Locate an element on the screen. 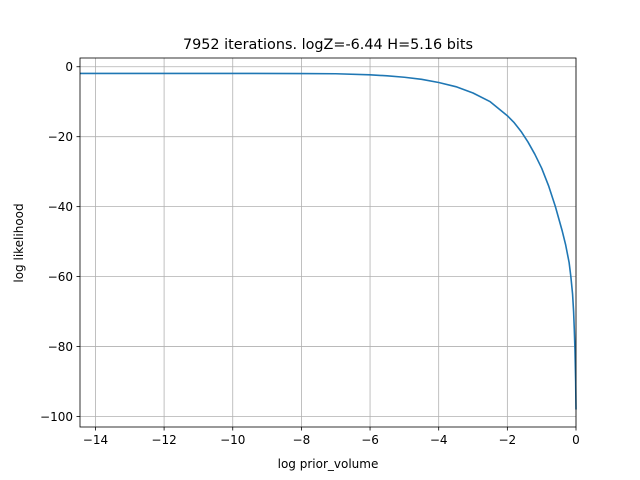 The height and width of the screenshot is (480, 640). x-tick-label: −4 is located at coordinates (439, 440).